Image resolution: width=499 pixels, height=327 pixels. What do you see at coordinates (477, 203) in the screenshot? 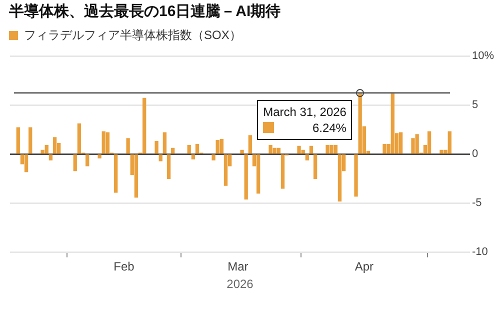
I see `y-tick-label: -5` at bounding box center [477, 203].